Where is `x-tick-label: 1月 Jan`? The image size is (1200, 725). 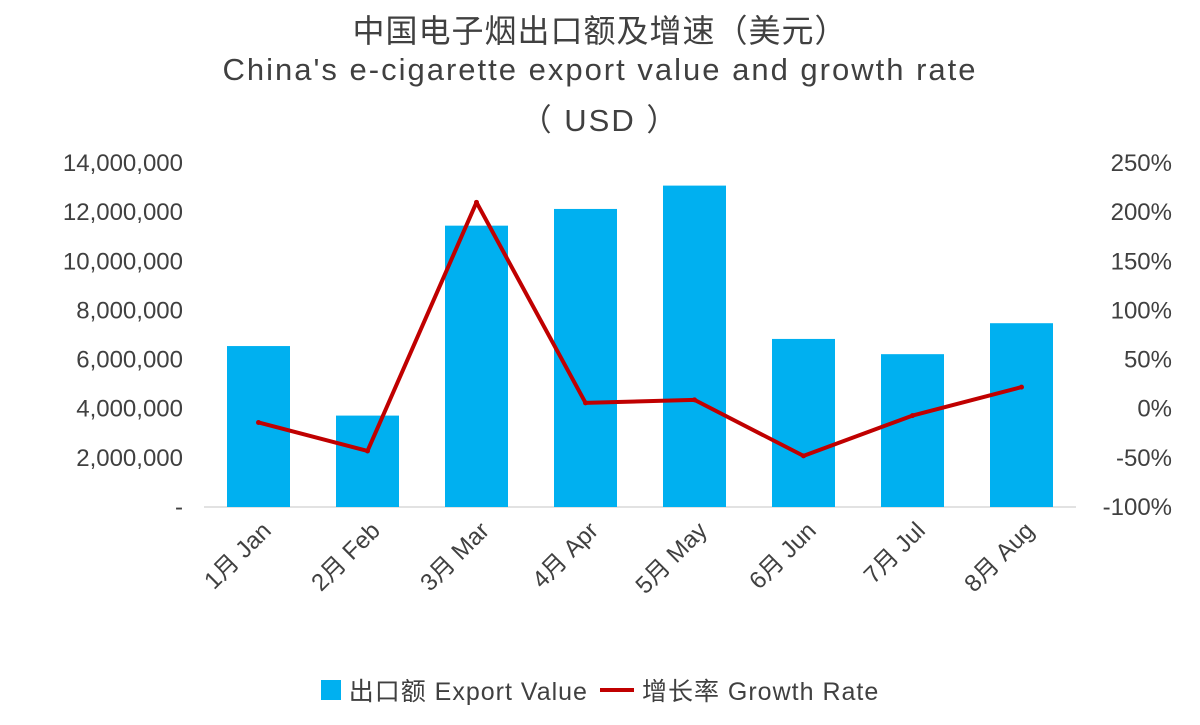
x-tick-label: 1月 Jan is located at coordinates (238, 556).